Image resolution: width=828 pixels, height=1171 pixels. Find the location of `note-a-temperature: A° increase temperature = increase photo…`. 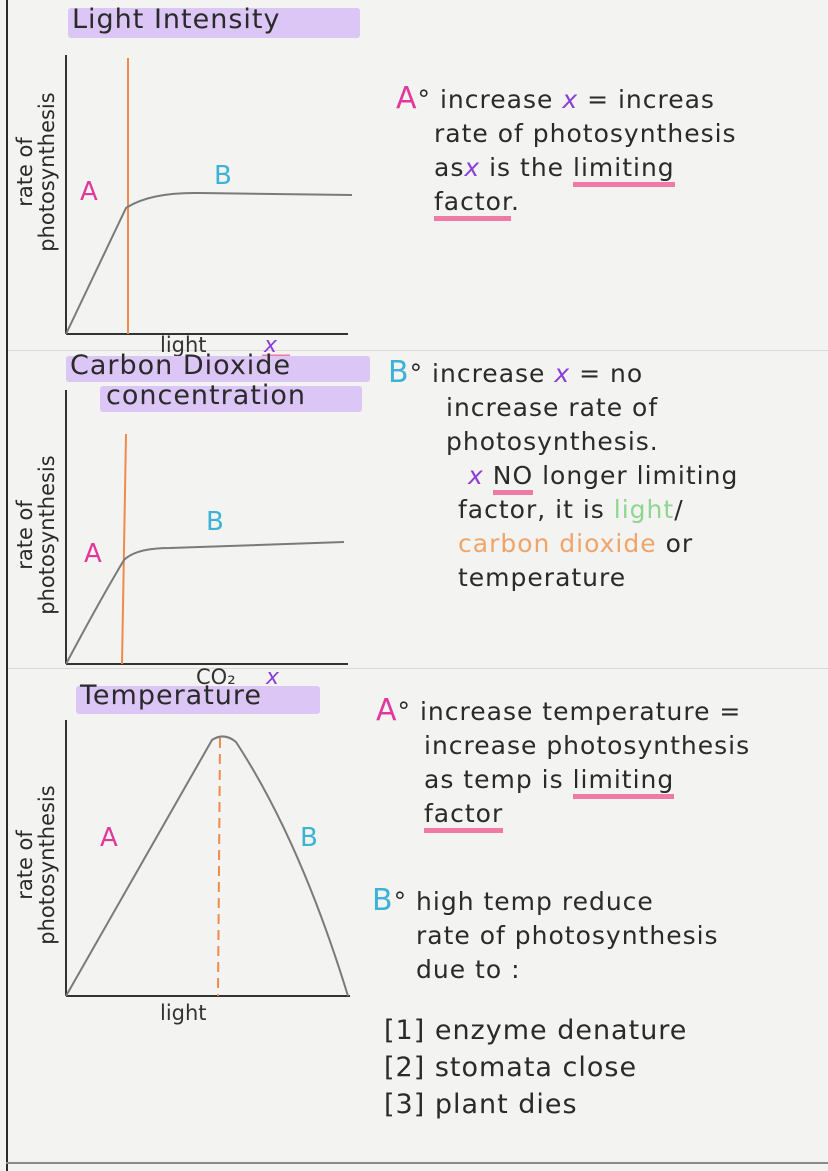

note-a-temperature: A° increase temperature = increase photo… is located at coordinates (563, 763).